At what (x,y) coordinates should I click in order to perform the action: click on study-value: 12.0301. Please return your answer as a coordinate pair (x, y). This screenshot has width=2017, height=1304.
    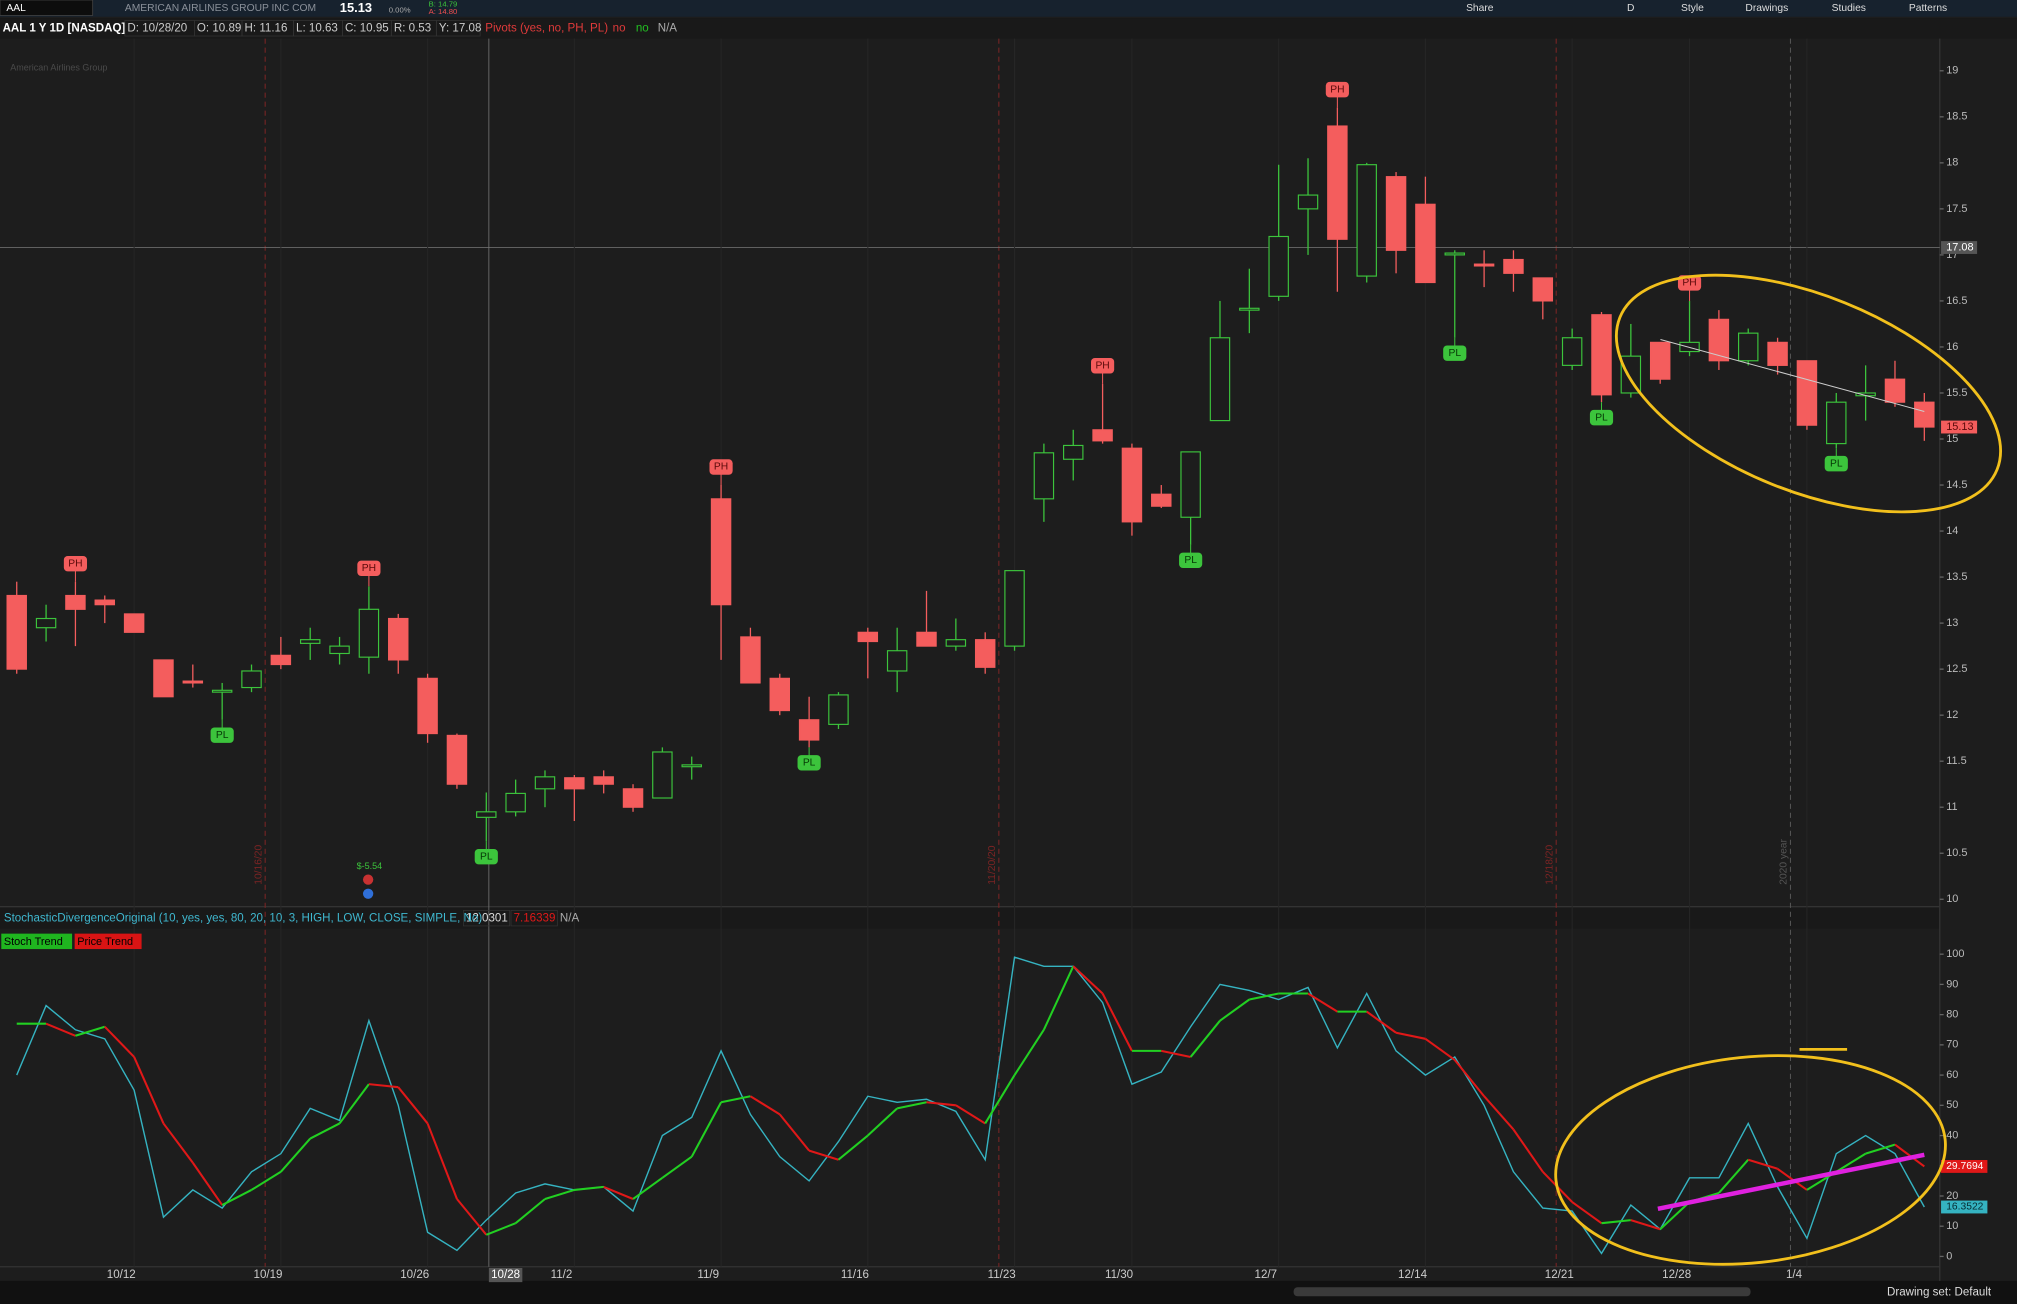
    Looking at the image, I should click on (487, 918).